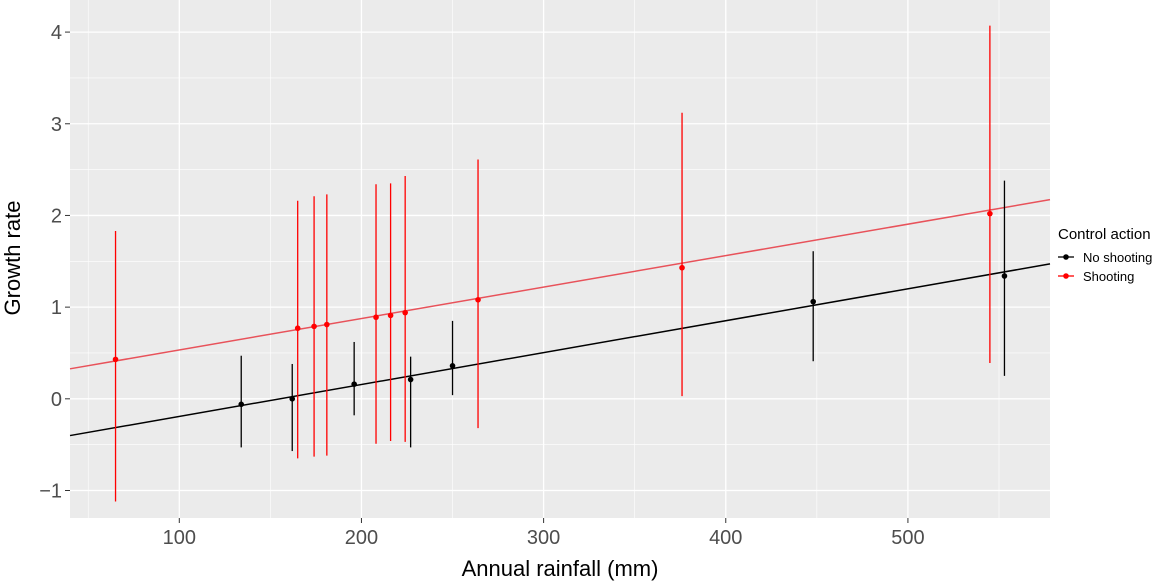  I want to click on y-axis-title: Growth rate, so click(12, 258).